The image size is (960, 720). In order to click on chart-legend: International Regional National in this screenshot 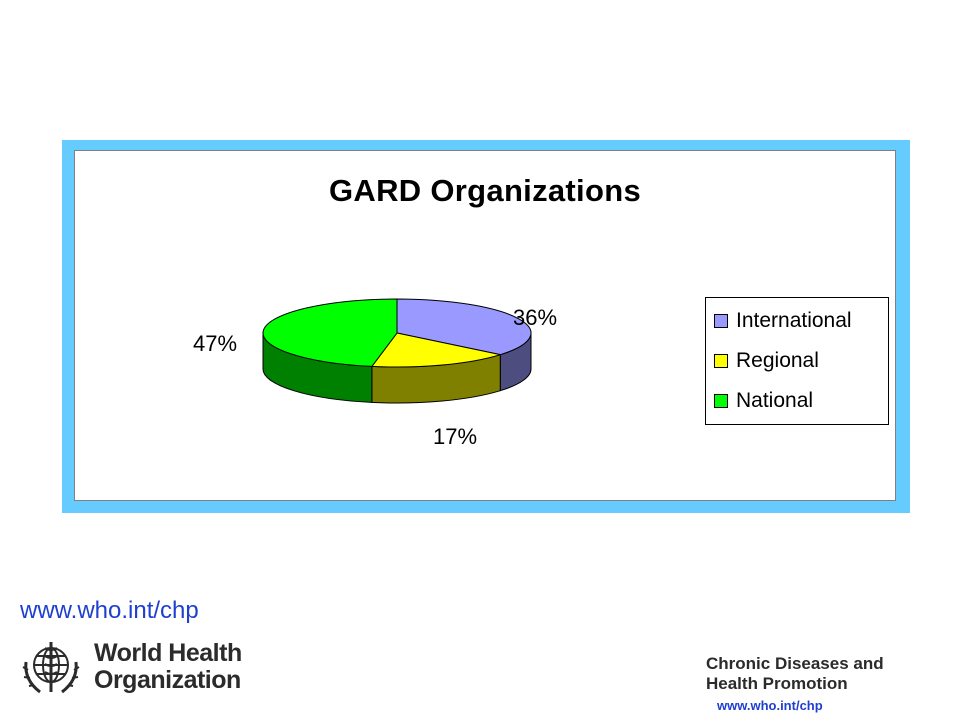, I will do `click(797, 361)`.